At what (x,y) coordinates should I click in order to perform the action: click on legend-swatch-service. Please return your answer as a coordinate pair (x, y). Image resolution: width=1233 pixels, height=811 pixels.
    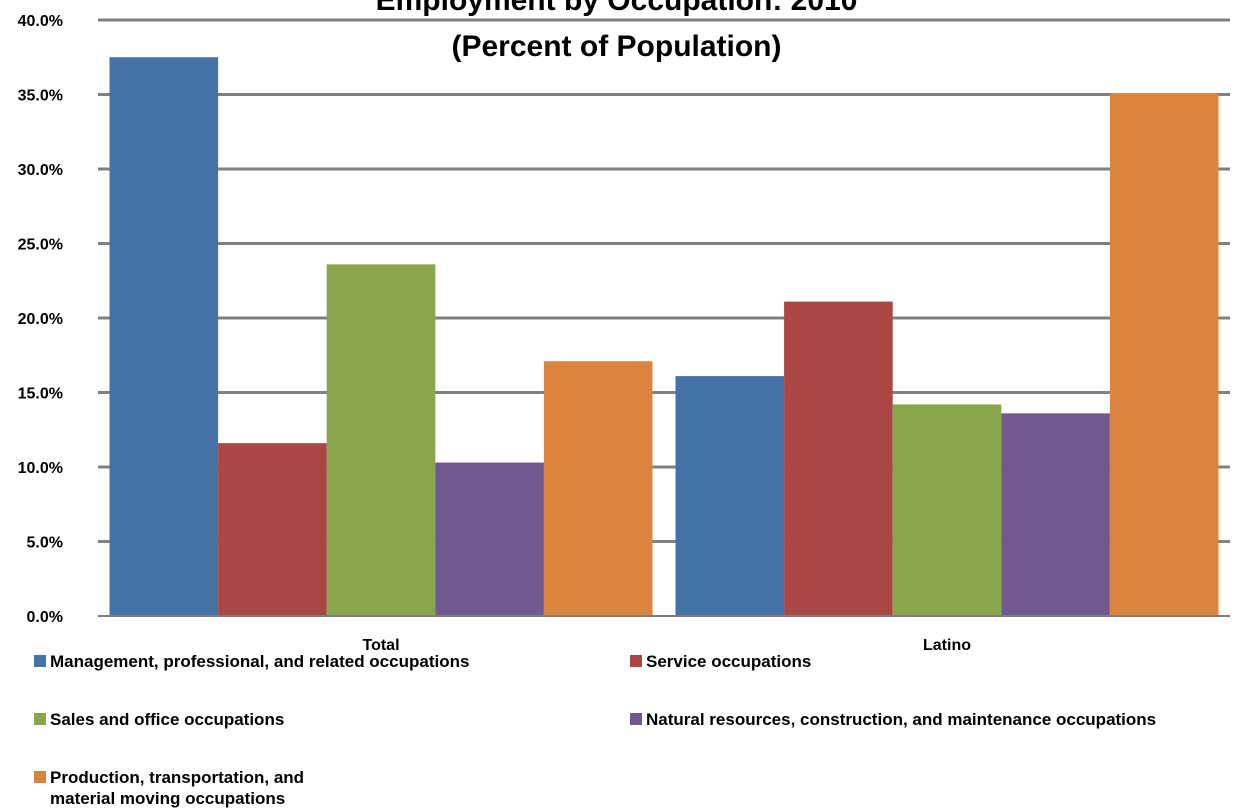
    Looking at the image, I should click on (636, 661).